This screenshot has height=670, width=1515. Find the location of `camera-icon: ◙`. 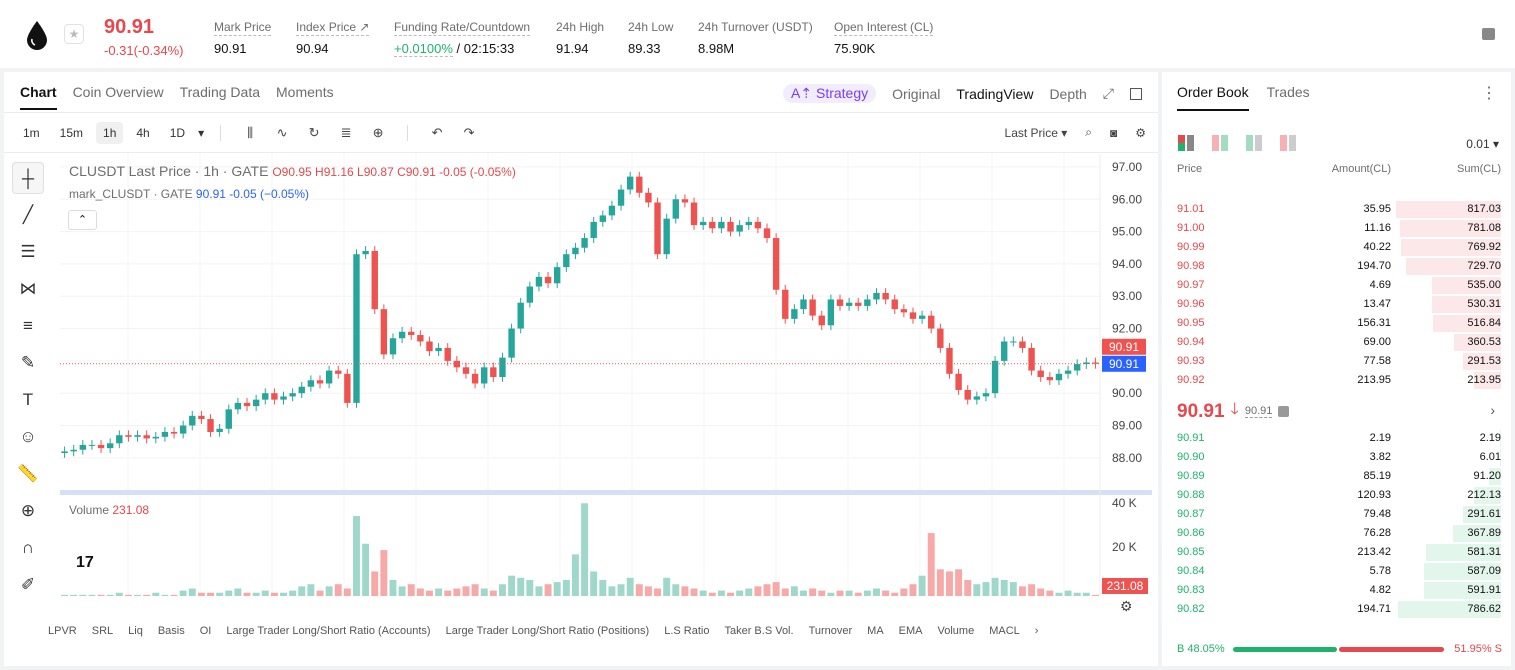

camera-icon: ◙ is located at coordinates (1113, 132).